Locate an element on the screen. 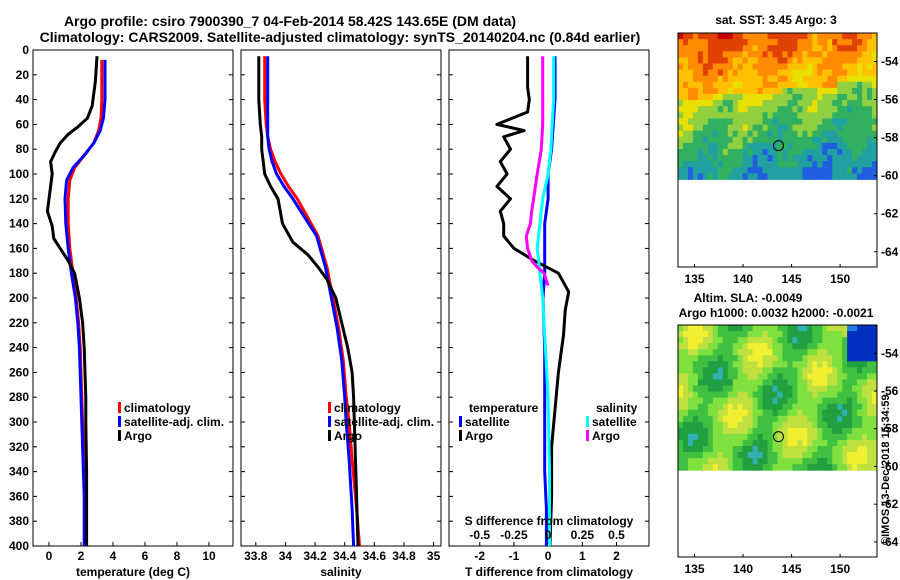 This screenshot has width=900, height=580. legend-label: satellite is located at coordinates (487, 422).